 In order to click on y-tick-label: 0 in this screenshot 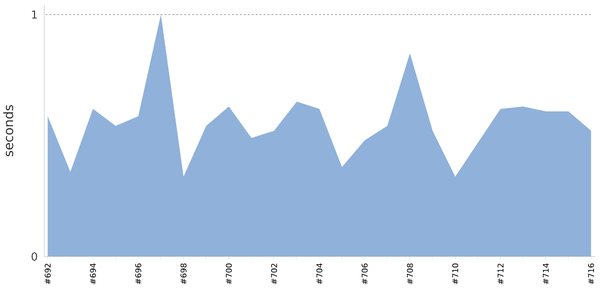, I will do `click(35, 256)`.